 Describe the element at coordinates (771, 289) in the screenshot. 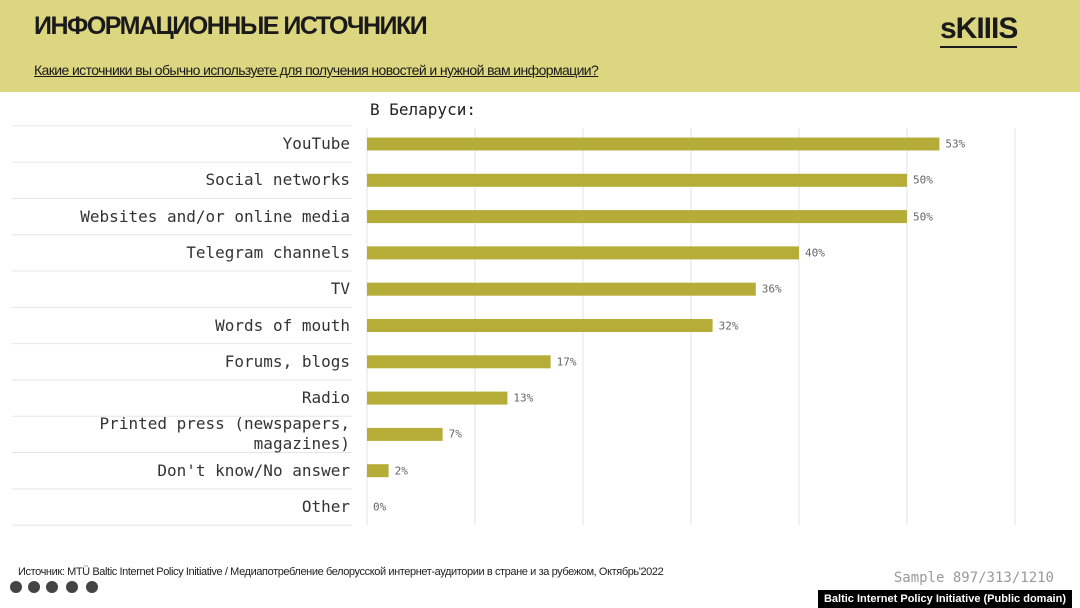

I see `value-label: 36%` at that location.